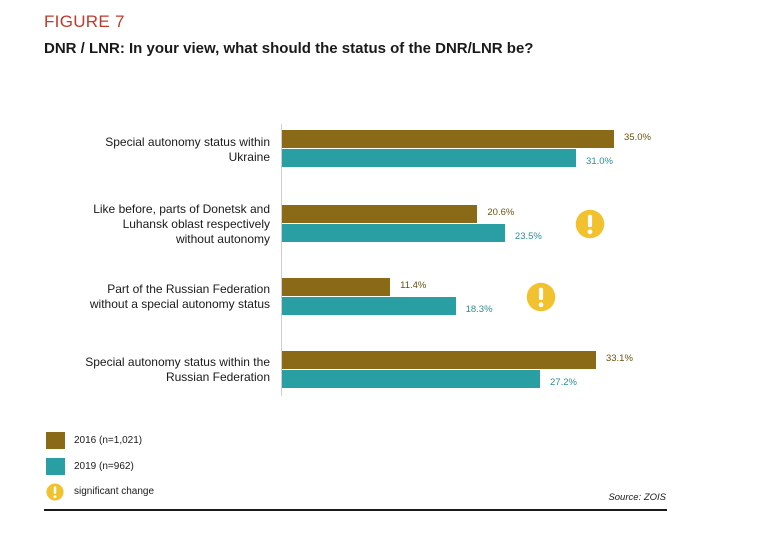 The image size is (768, 537). What do you see at coordinates (104, 466) in the screenshot?
I see `legend-label-2019: 2019 (n=962)` at bounding box center [104, 466].